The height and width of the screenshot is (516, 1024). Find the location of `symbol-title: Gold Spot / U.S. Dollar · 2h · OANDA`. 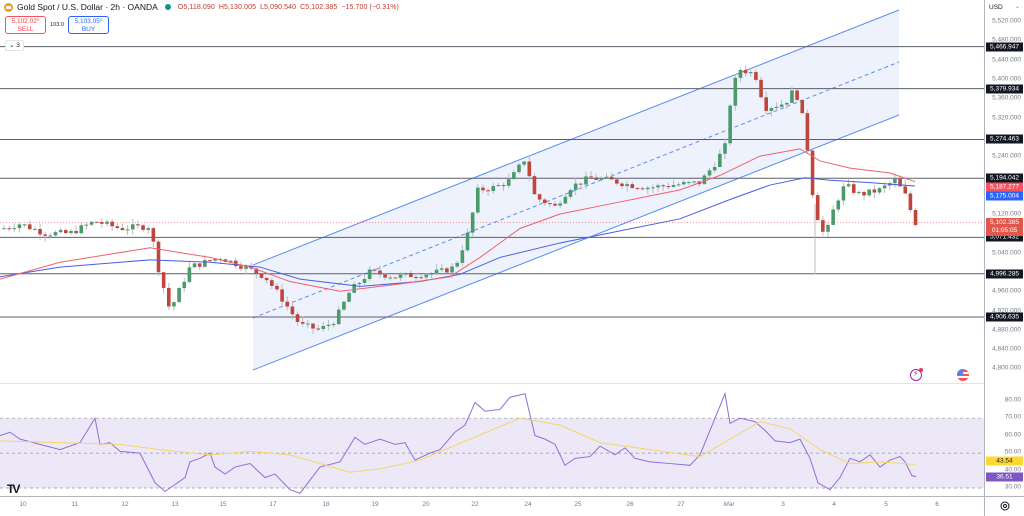

symbol-title: Gold Spot / U.S. Dollar · 2h · OANDA is located at coordinates (87, 7).